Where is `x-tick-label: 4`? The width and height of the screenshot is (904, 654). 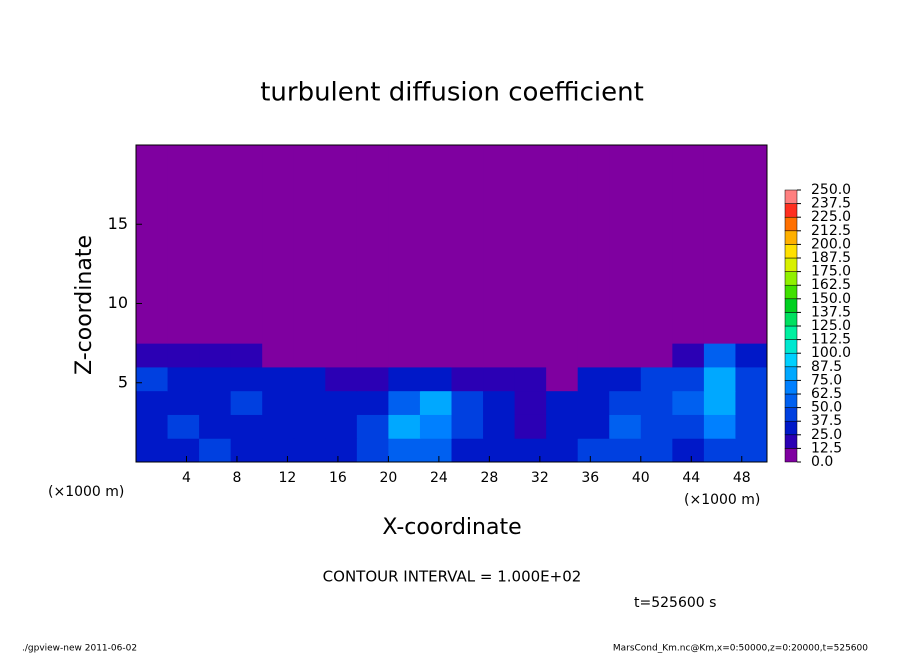
x-tick-label: 4 is located at coordinates (186, 478).